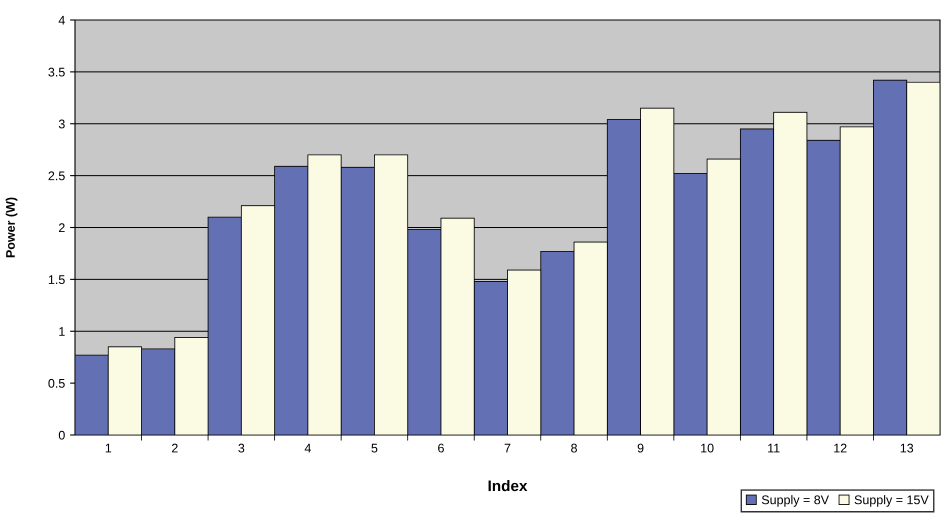 This screenshot has height=513, width=943. I want to click on x-tick-label: 2, so click(175, 448).